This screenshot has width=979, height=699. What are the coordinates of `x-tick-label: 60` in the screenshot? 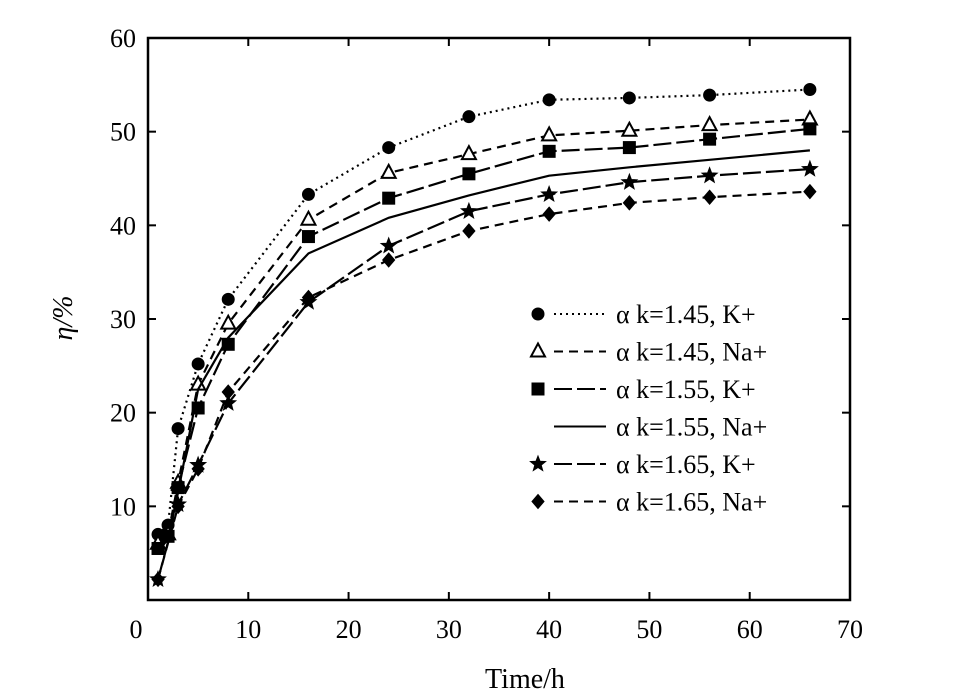 It's located at (750, 629).